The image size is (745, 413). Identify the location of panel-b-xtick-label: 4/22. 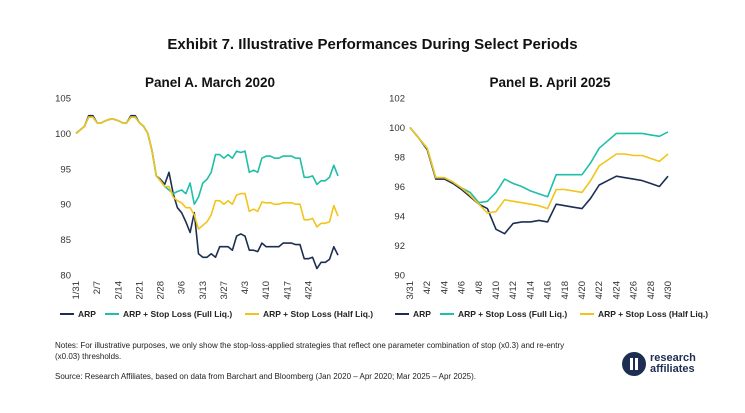
(599, 290).